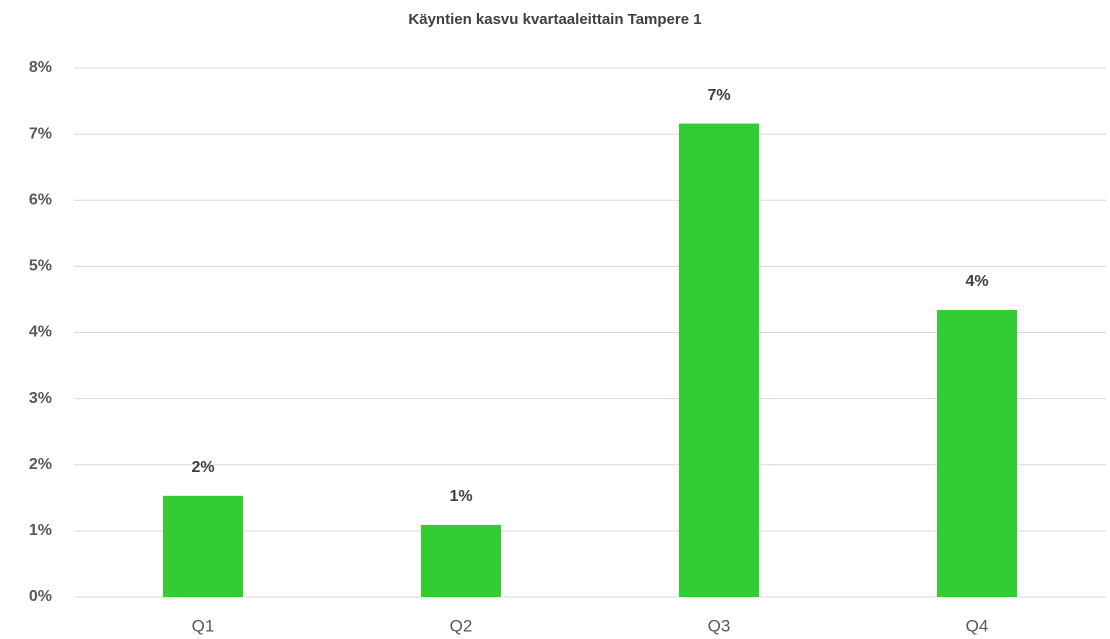 Image resolution: width=1110 pixels, height=639 pixels. Describe the element at coordinates (40, 133) in the screenshot. I see `y-tick-label: 7%` at that location.